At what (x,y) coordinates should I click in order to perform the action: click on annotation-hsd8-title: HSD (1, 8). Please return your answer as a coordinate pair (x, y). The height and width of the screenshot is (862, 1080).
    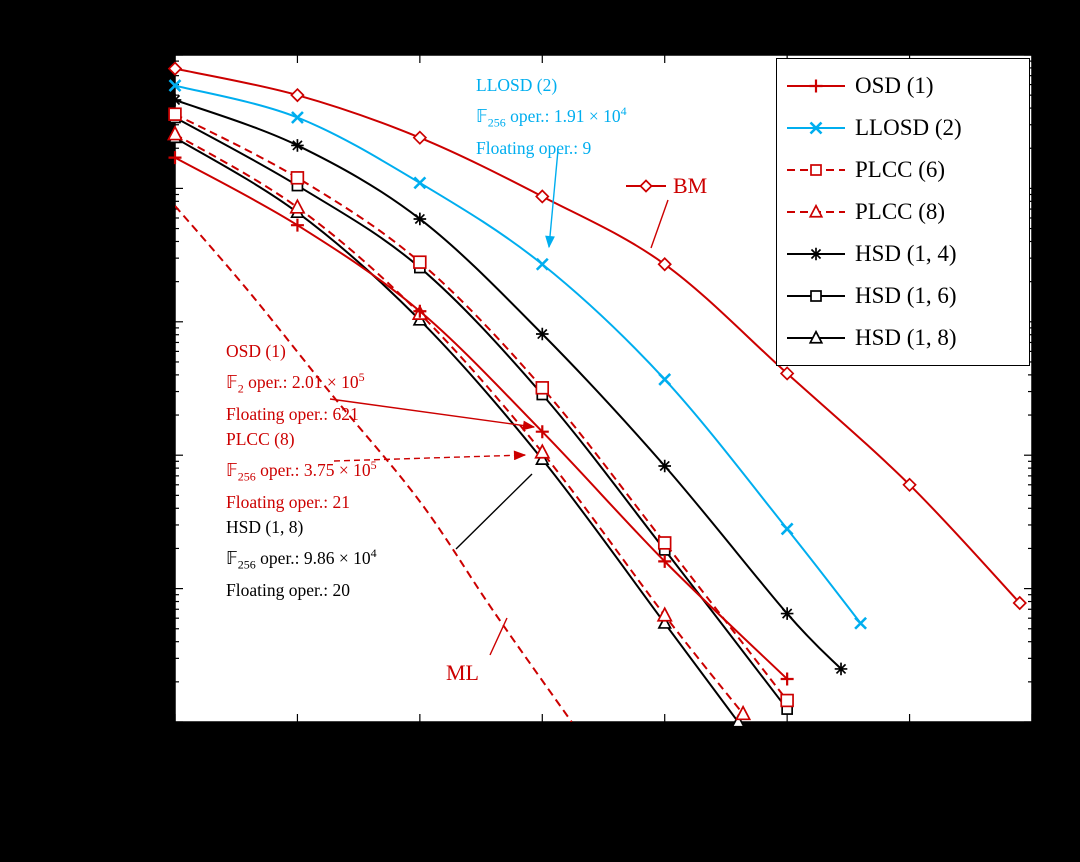
    Looking at the image, I should click on (265, 527).